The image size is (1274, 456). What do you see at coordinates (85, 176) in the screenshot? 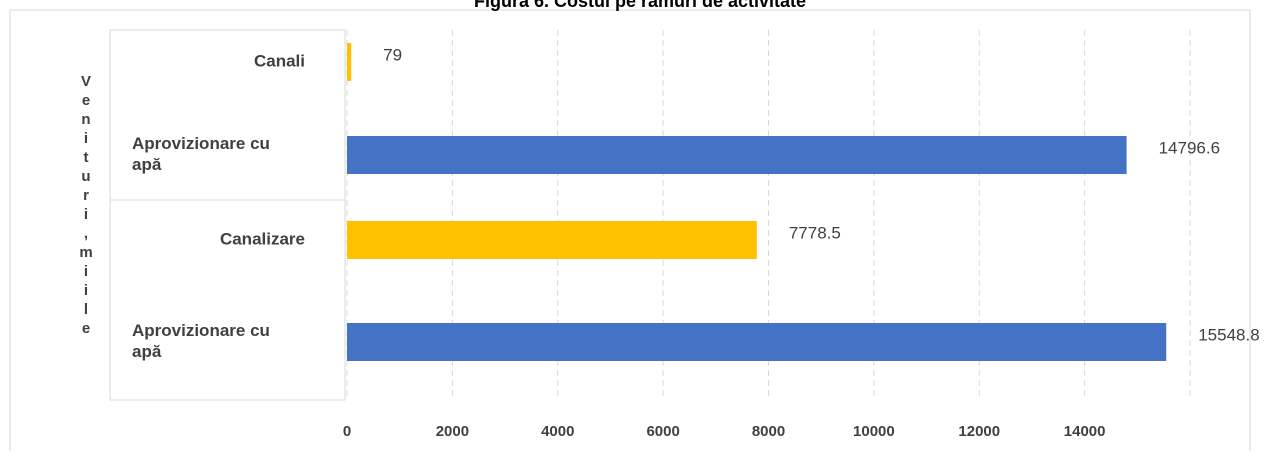
I see `y-axis-label-char: u` at bounding box center [85, 176].